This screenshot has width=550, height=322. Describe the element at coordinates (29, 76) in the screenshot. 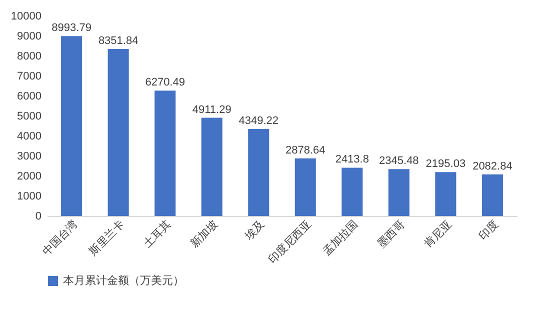

I see `y-tick-label: 7000` at that location.